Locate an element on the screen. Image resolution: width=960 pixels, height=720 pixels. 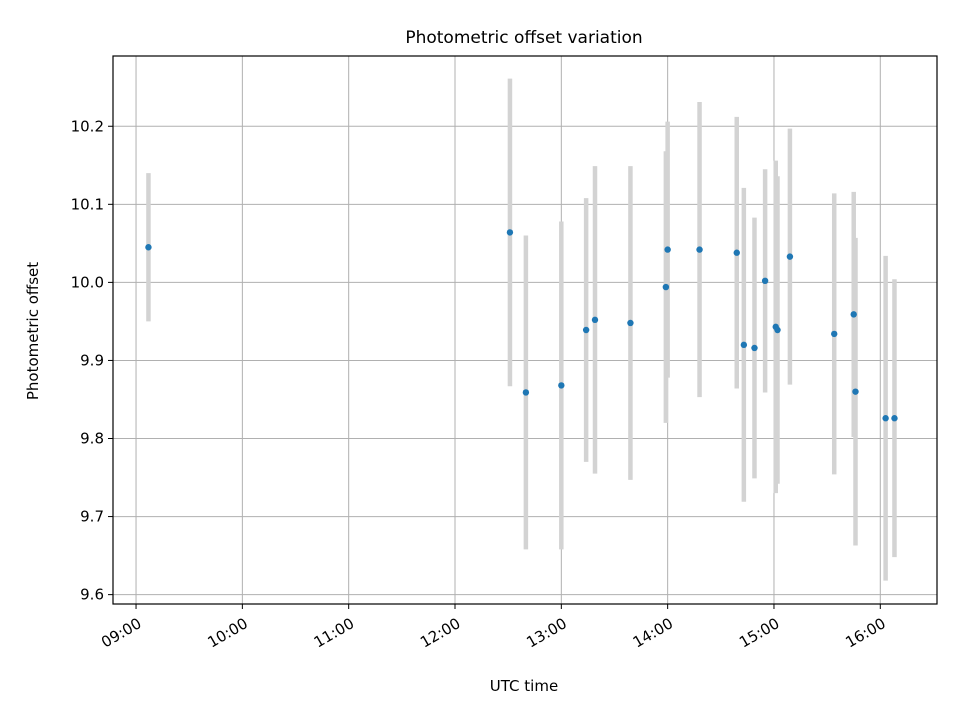
y-tick-label: 10.0 is located at coordinates (87, 282).